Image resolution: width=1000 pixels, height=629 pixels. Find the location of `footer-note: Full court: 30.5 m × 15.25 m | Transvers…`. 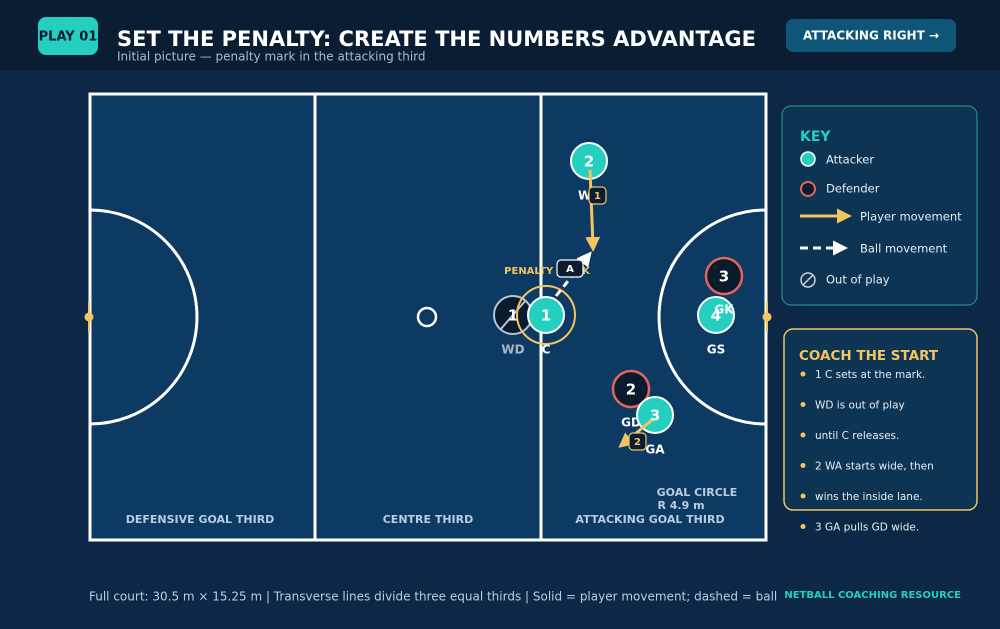

footer-note: Full court: 30.5 m × 15.25 m | Transvers… is located at coordinates (433, 597).